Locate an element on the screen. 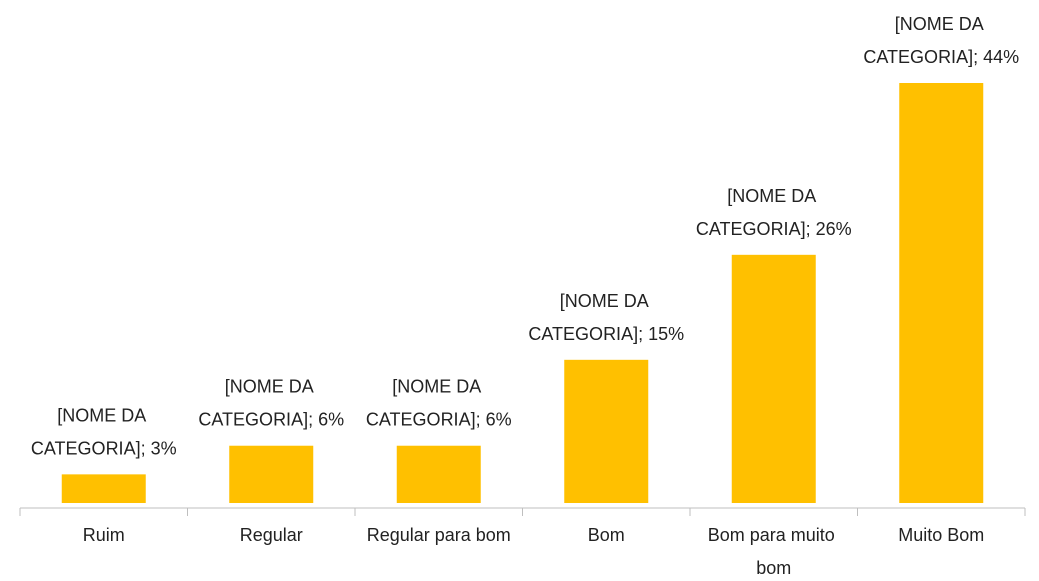  data-label: [NOME DA CATEGORIA]; 44% is located at coordinates (941, 40).